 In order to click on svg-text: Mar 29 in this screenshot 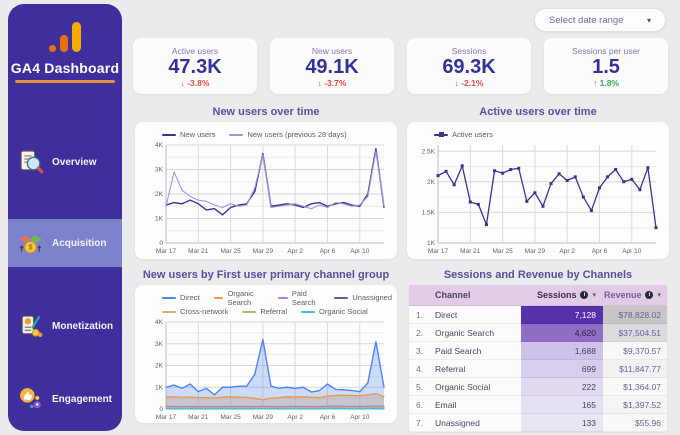, I will do `click(263, 417)`.